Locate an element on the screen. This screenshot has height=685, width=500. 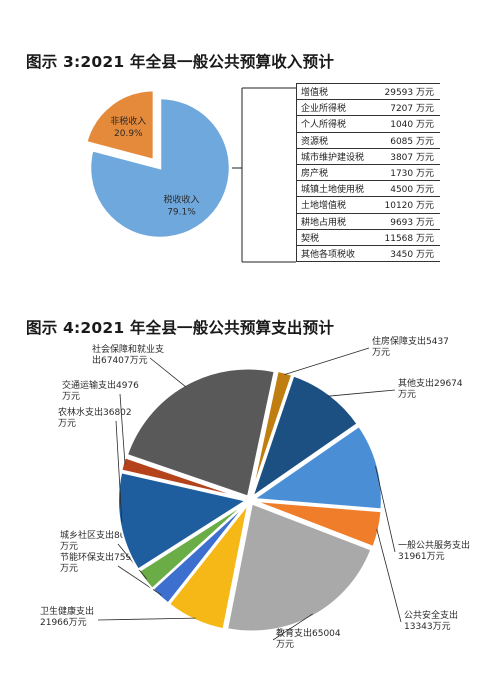
agriculture-forestry-water-slice is located at coordinates (183, 521).